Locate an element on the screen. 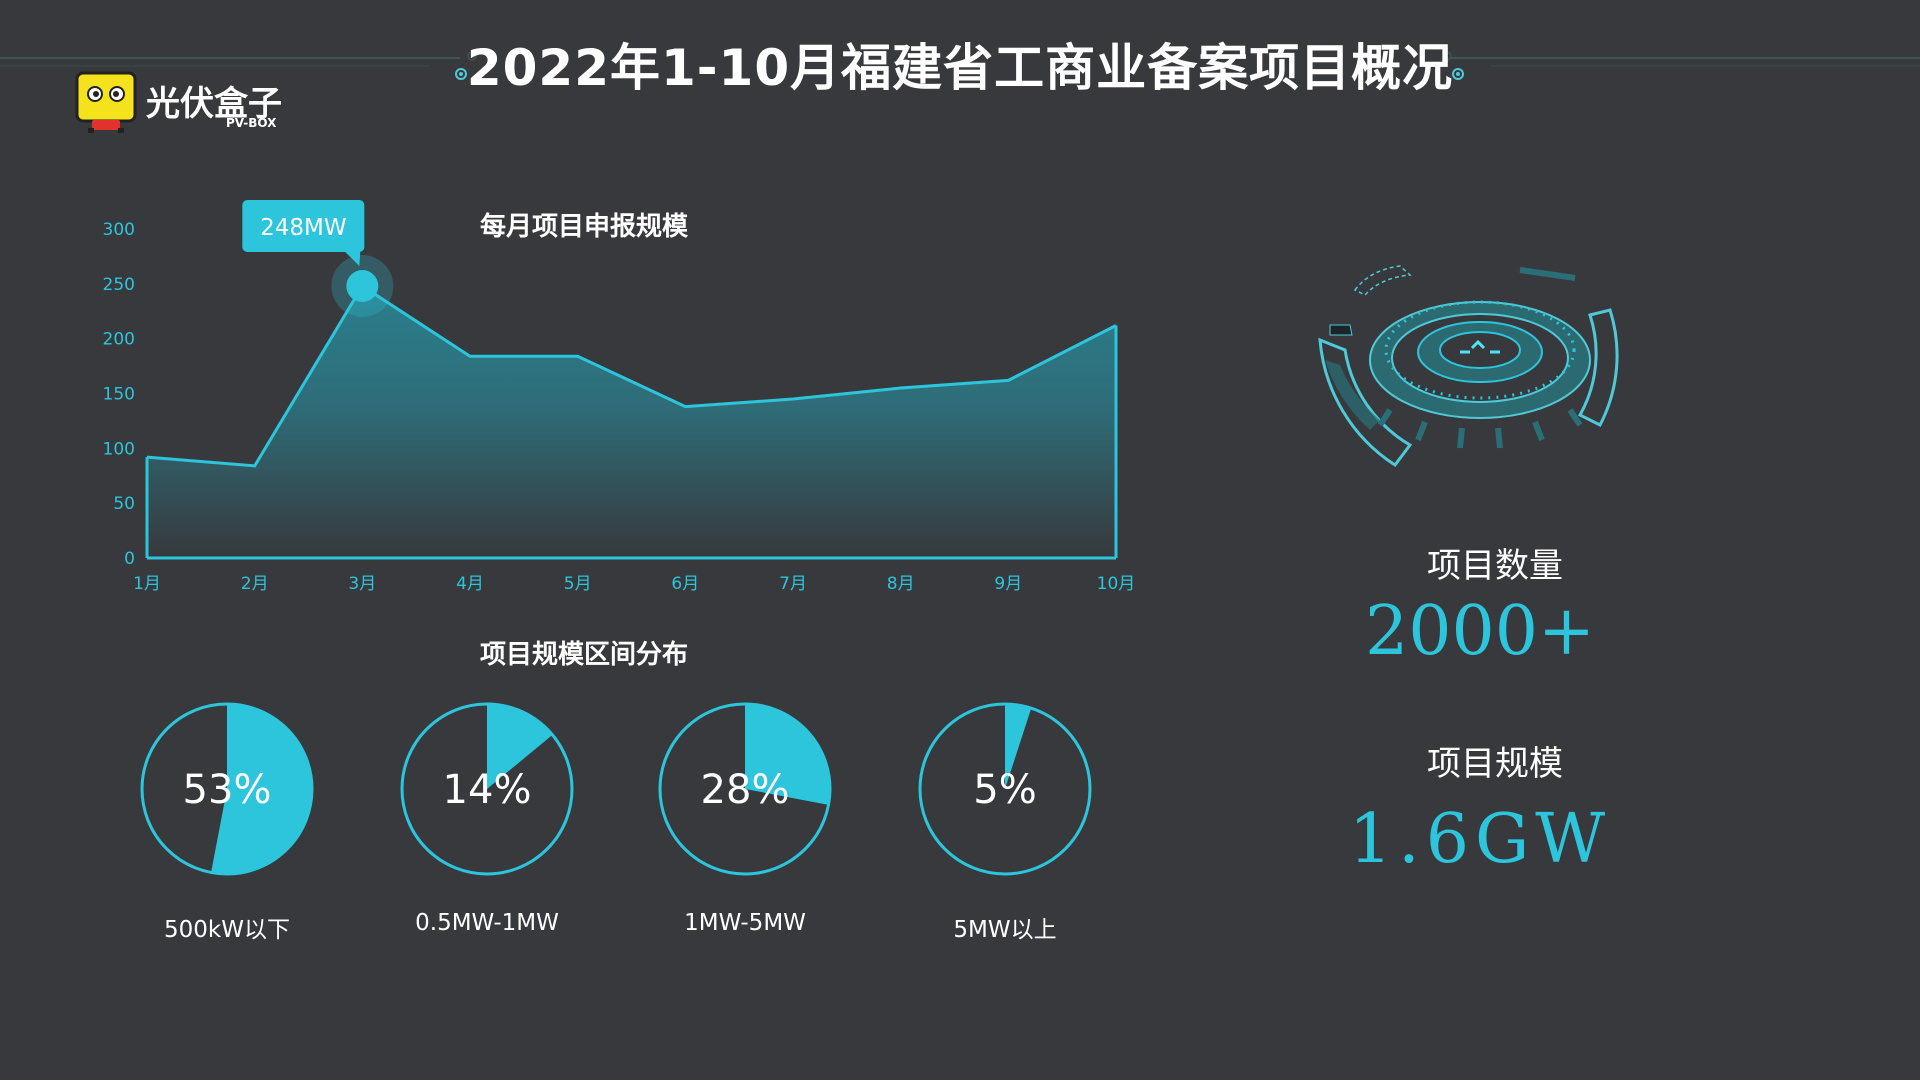 The image size is (1920, 1080). pie-chart: 14% is located at coordinates (487, 789).